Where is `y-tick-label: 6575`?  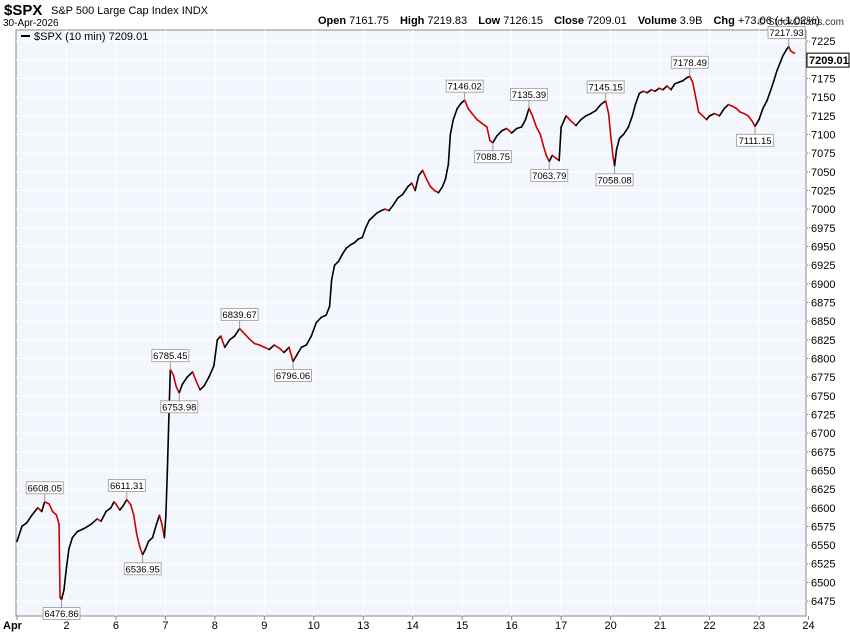 y-tick-label: 6575 is located at coordinates (823, 527).